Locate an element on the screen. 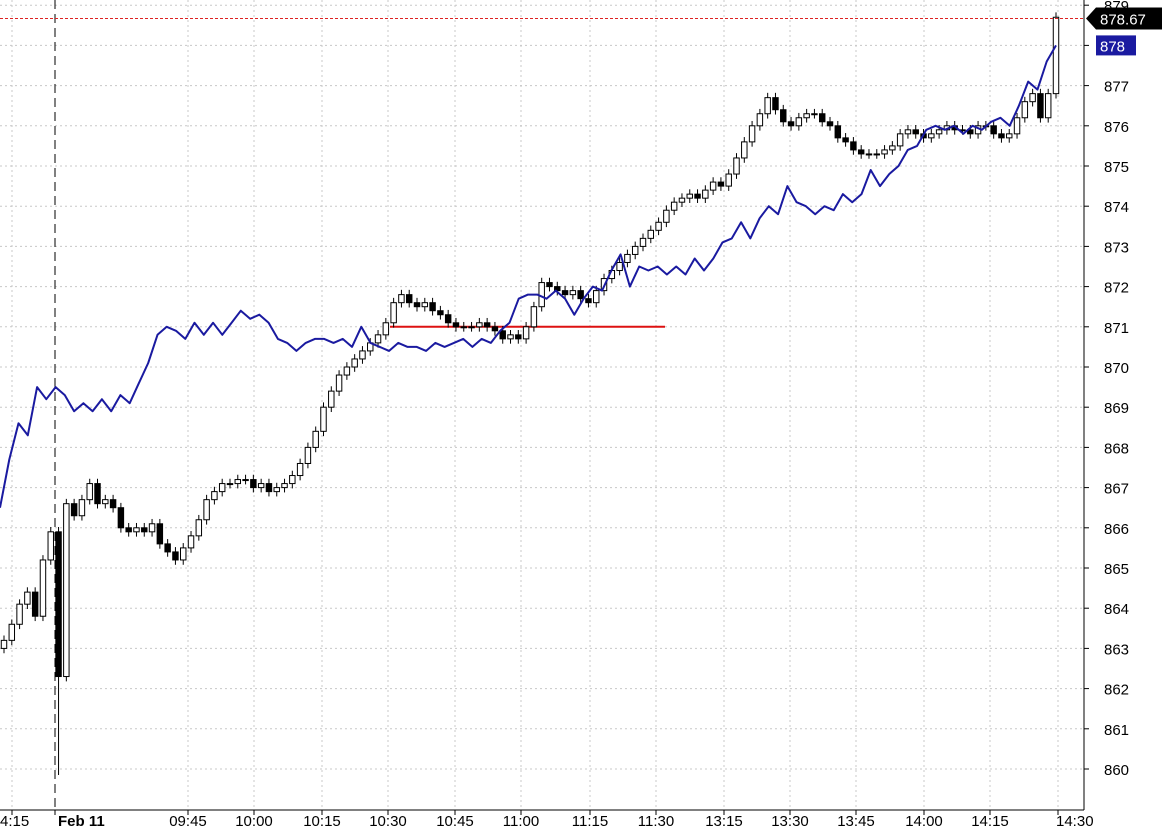  last-price-tag-label: 878.67 is located at coordinates (1123, 19).